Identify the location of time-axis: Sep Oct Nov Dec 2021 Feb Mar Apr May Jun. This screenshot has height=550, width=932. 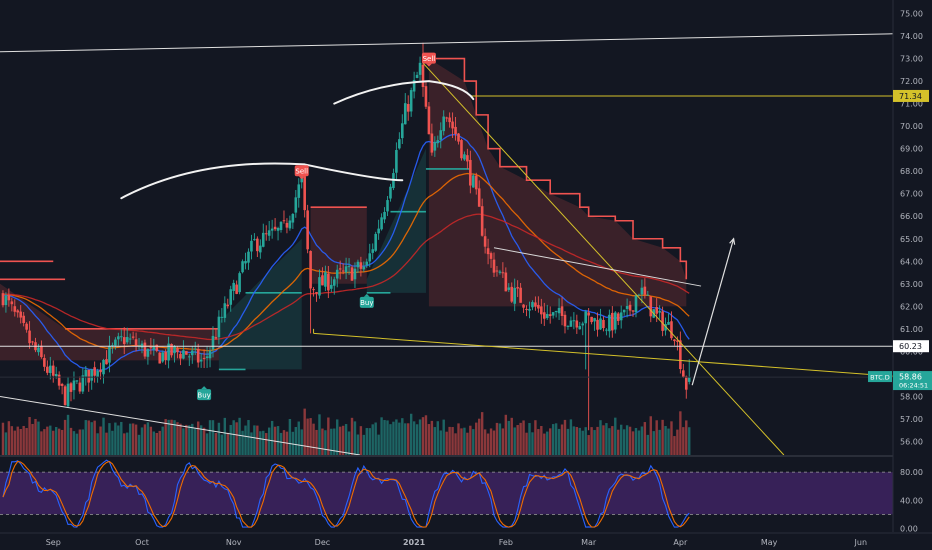
(466, 539).